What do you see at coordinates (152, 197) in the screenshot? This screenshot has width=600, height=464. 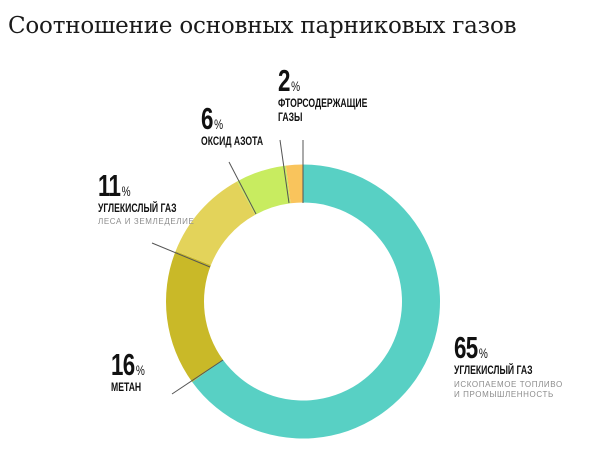 I see `label-co2-forest: 11% УГЛЕКИСЛЫЙ ГАЗ ЛЕСА И ЗЕМЛЕДЕЛИЕ` at bounding box center [152, 197].